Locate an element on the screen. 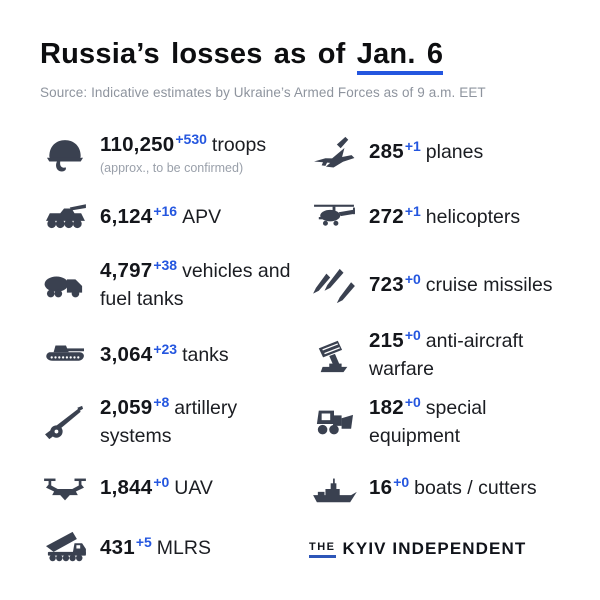 The height and width of the screenshot is (600, 600). stat-label: anti-aircraft warfare is located at coordinates (446, 354).